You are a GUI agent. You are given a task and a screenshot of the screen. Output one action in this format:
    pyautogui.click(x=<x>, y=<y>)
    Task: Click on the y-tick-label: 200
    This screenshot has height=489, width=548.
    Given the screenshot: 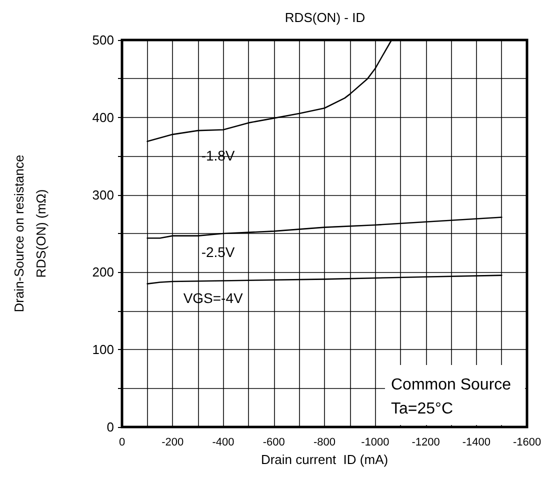 What is the action you would take?
    pyautogui.click(x=103, y=272)
    